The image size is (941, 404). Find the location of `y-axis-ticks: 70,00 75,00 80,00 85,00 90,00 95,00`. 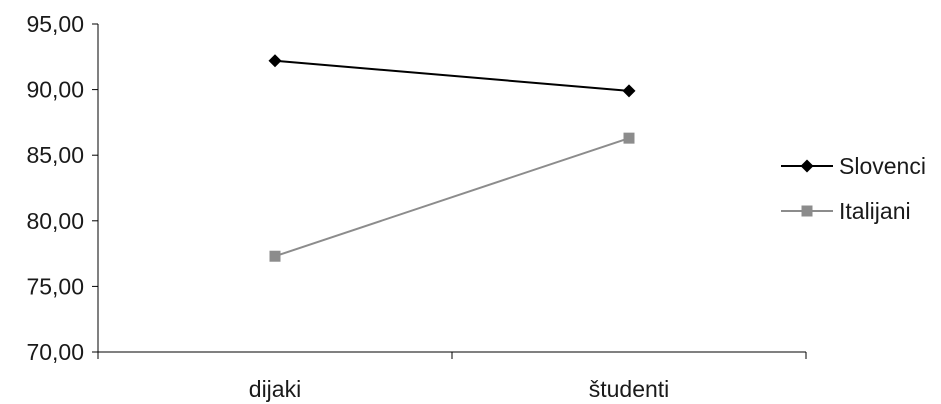

y-axis-ticks: 70,00 75,00 80,00 85,00 90,00 95,00 is located at coordinates (62, 188).